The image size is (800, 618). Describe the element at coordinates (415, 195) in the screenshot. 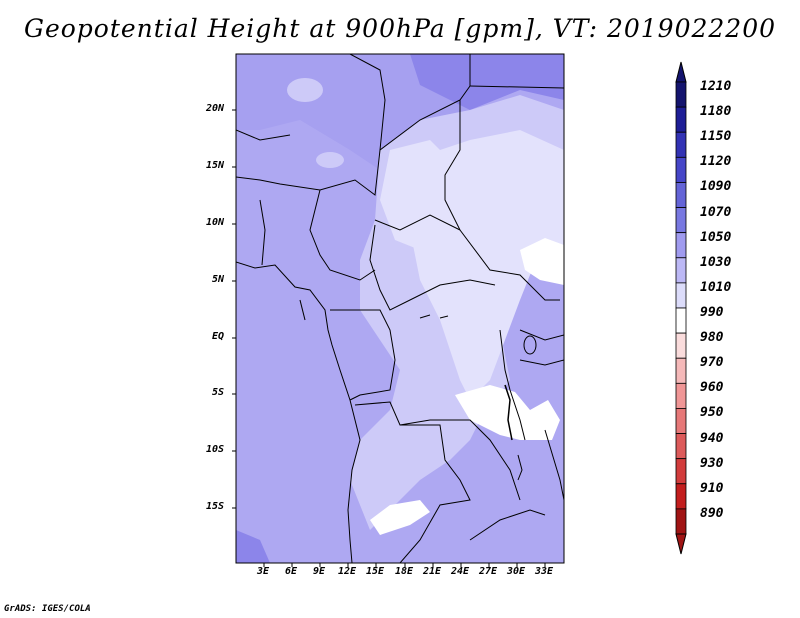

I see `field-pale-north` at that location.